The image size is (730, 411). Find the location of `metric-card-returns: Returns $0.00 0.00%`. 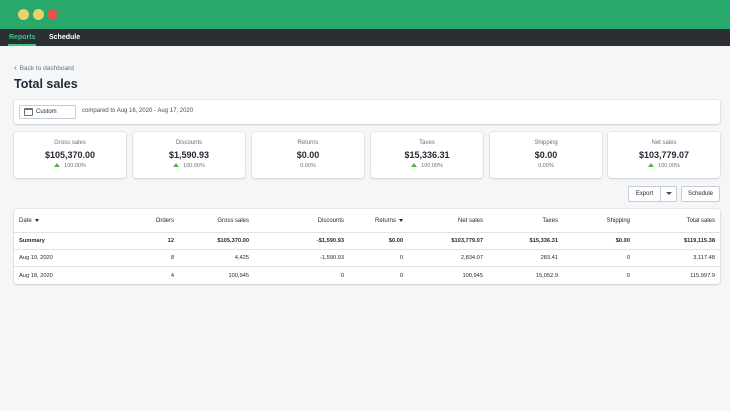

metric-card-returns: Returns $0.00 0.00% is located at coordinates (308, 155).